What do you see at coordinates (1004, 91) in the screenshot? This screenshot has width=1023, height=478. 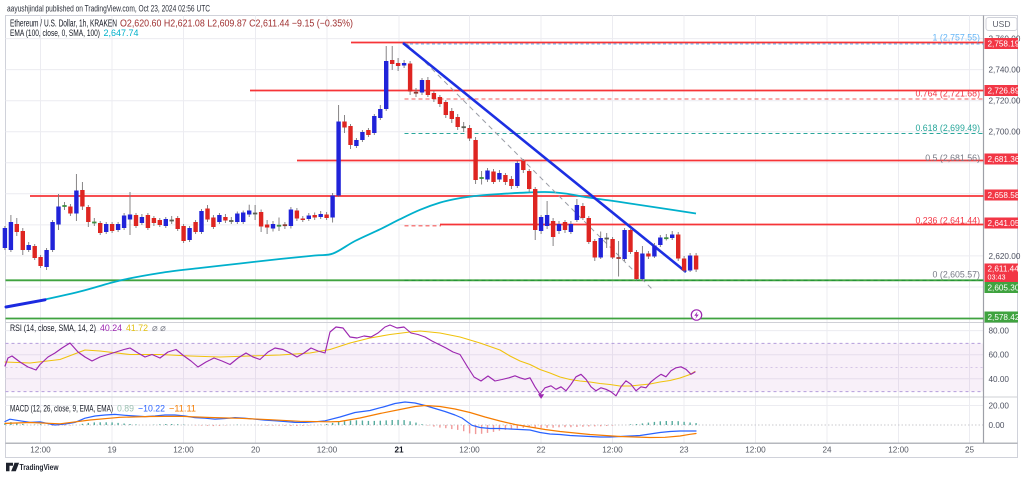 I see `svg-text: 2,726.89` at bounding box center [1004, 91].